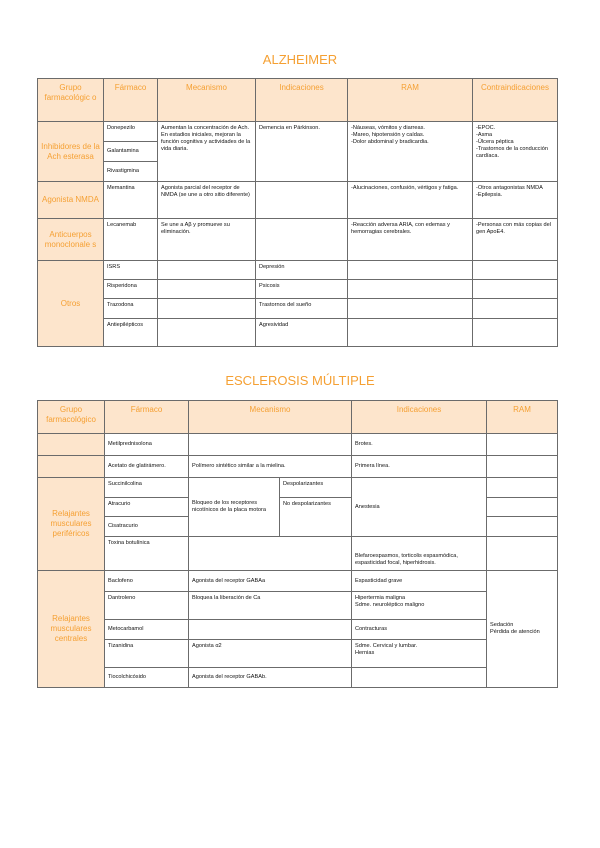 This screenshot has height=848, width=600. What do you see at coordinates (419, 507) in the screenshot?
I see `indicaciones-cell: Anestesia` at bounding box center [419, 507].